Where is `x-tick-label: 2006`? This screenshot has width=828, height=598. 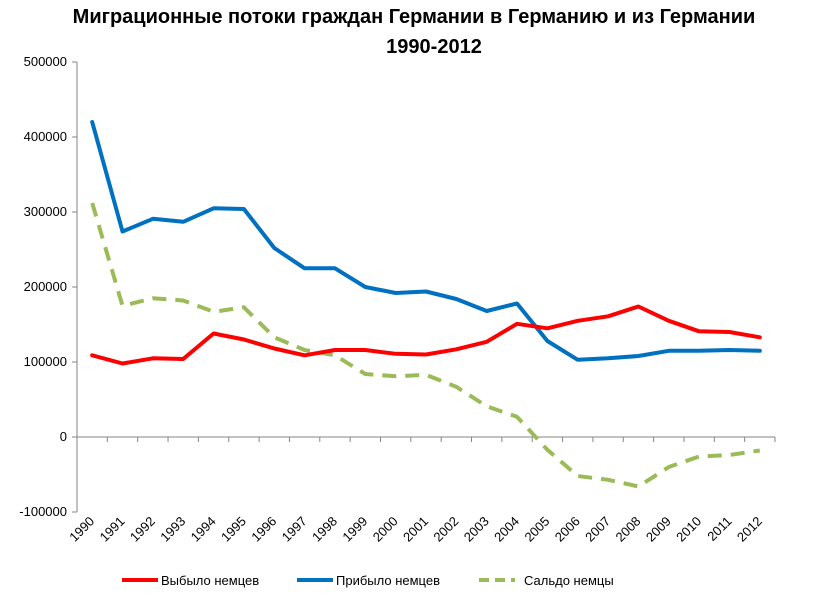
x-tick-label: 2006 is located at coordinates (567, 529).